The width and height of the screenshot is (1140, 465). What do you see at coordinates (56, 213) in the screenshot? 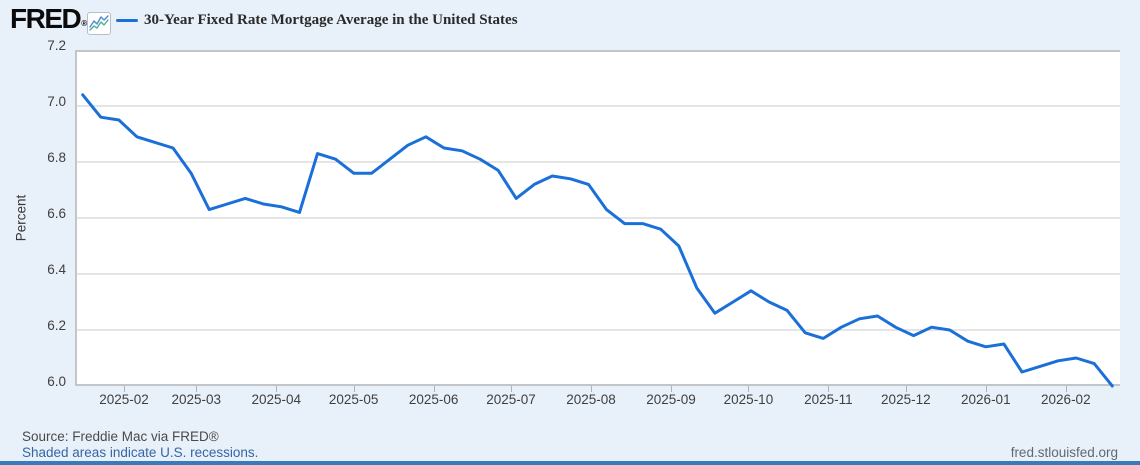
I see `y-tick-label: 6.6` at bounding box center [56, 213].